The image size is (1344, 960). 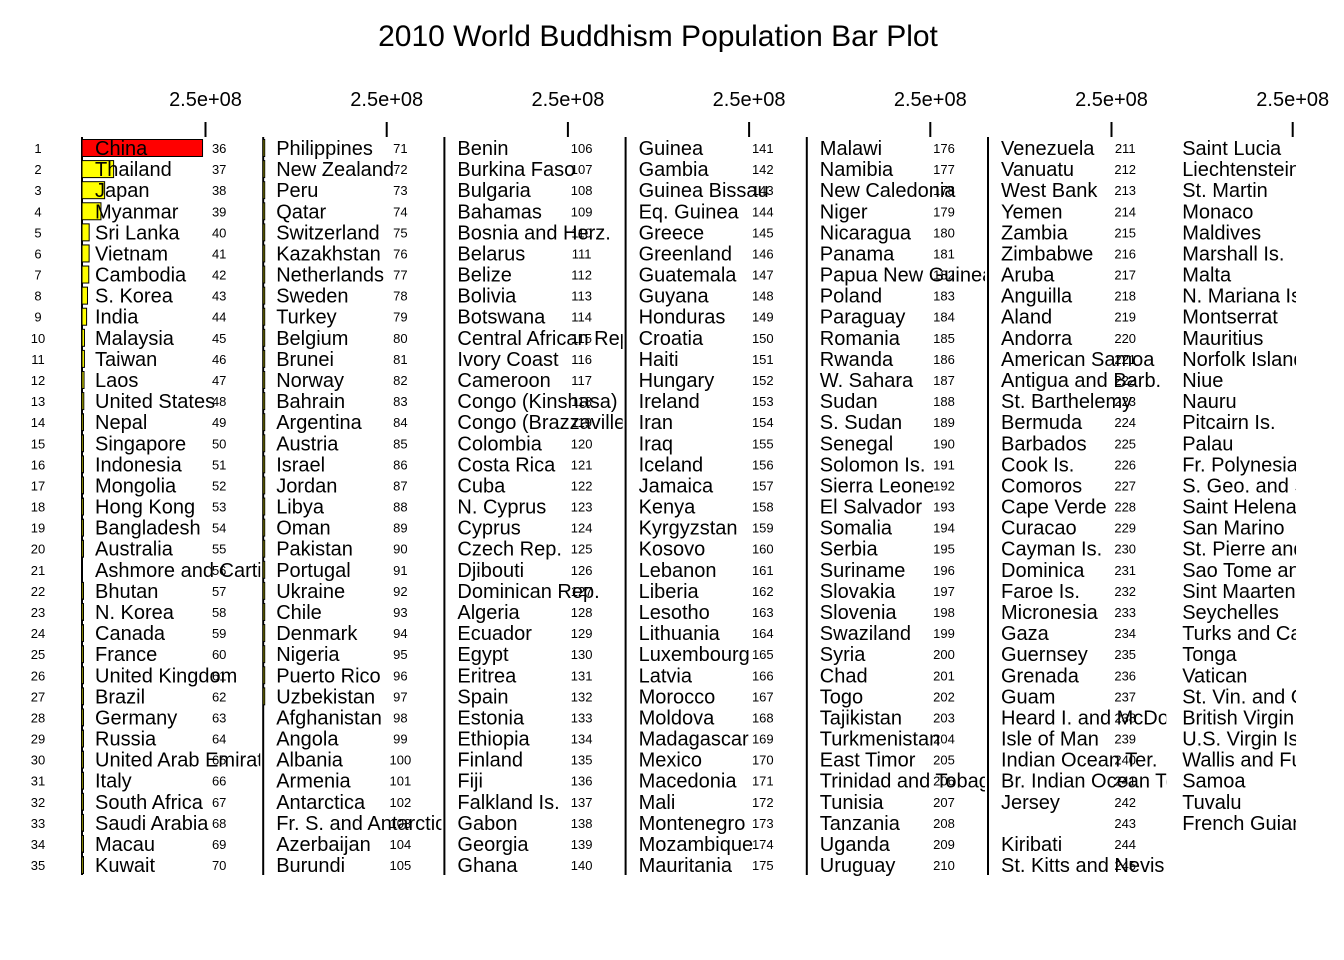 I want to click on rank-label: 99, so click(x=400, y=739).